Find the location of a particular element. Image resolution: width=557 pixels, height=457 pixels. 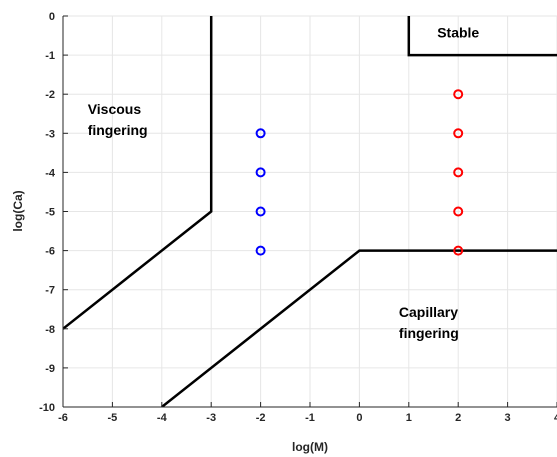

y-tick-label: -9 is located at coordinates (50, 369).